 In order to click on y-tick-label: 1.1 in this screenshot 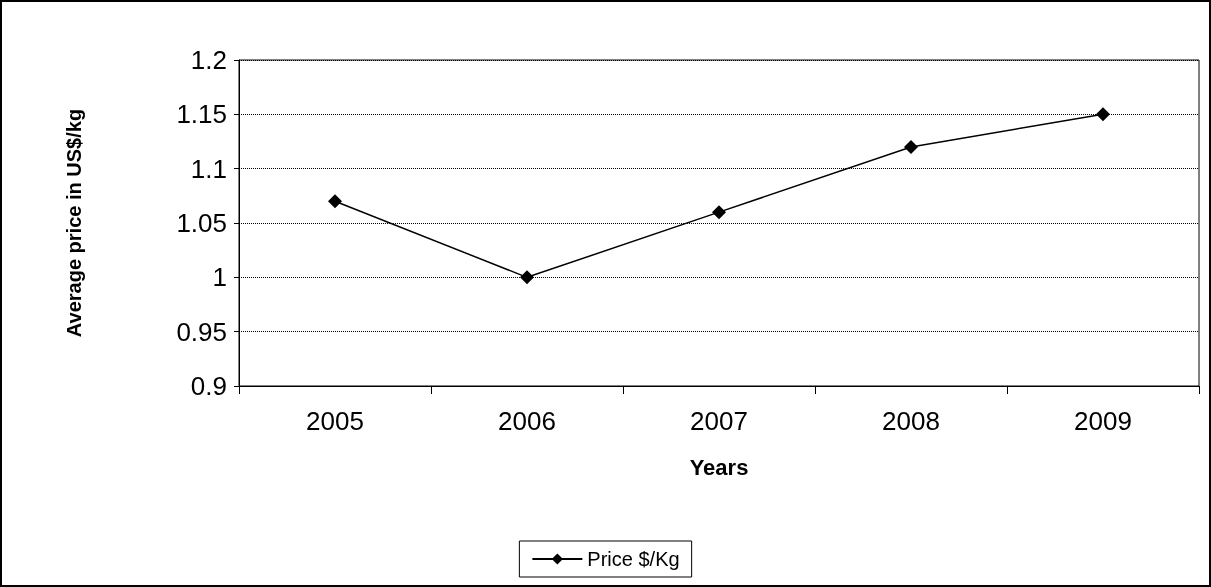, I will do `click(208, 168)`.